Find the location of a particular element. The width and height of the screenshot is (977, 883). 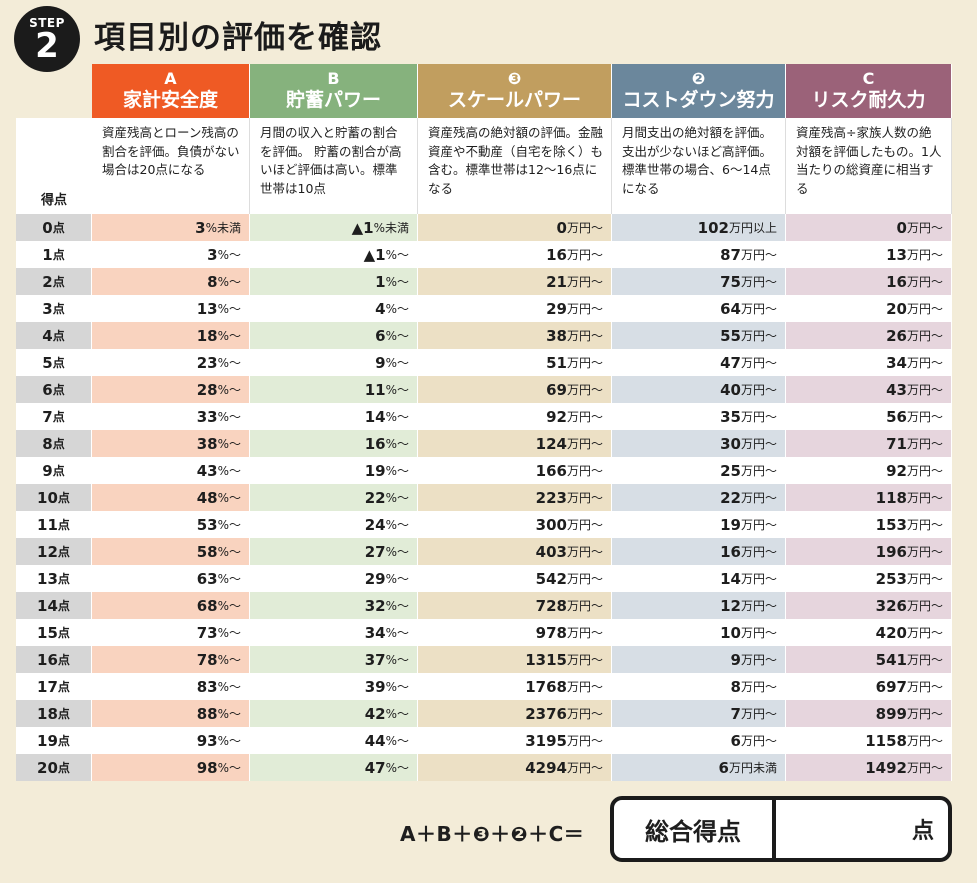

column-header: A 家計安全度 is located at coordinates (171, 91).